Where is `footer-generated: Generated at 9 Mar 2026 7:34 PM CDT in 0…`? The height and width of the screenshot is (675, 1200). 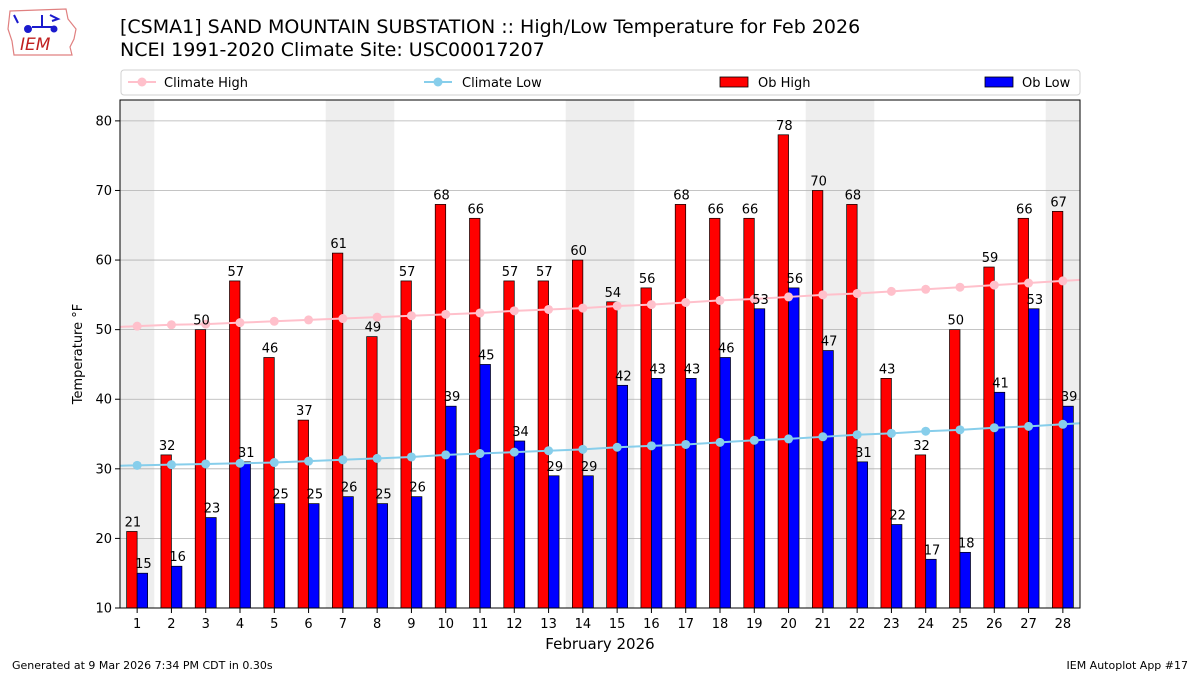 footer-generated: Generated at 9 Mar 2026 7:34 PM CDT in 0… is located at coordinates (142, 665).